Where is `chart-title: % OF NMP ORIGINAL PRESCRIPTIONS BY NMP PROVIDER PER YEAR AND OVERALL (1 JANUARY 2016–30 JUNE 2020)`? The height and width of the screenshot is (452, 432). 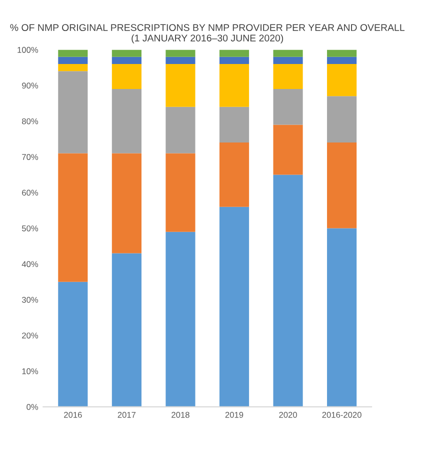
chart-title: % OF NMP ORIGINAL PRESCRIPTIONS BY NMP PROVIDER PER YEAR AND OVERALL (1 JANUARY 2016–30 JUNE 2020) is located at coordinates (207, 34).